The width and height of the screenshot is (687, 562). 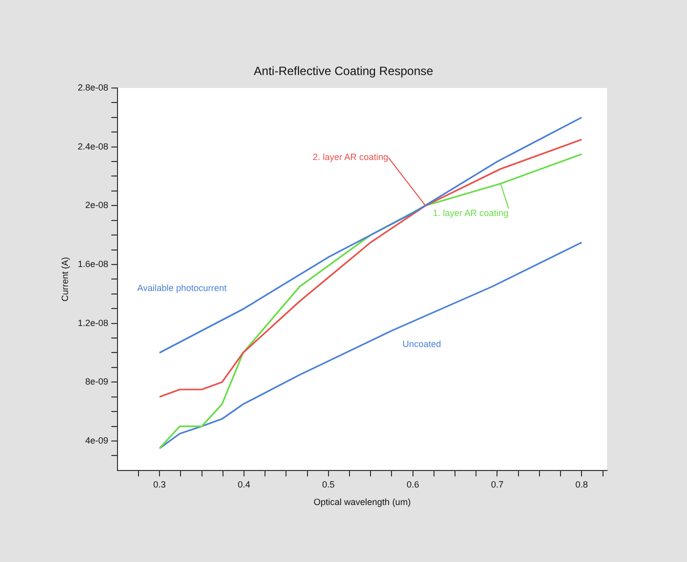 I want to click on y-tick-label: 2.8e-08, so click(x=93, y=87).